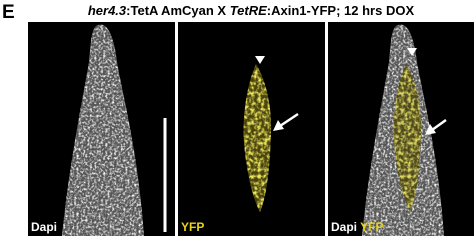 The height and width of the screenshot is (240, 474). I want to click on title-part: TetRE, so click(248, 10).